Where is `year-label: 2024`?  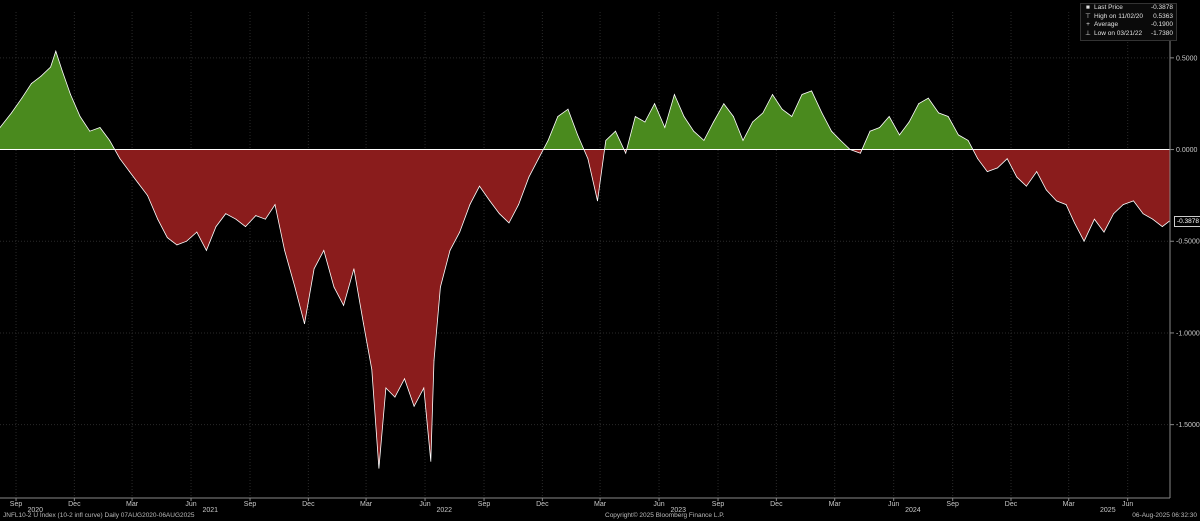
year-label: 2024 is located at coordinates (913, 510).